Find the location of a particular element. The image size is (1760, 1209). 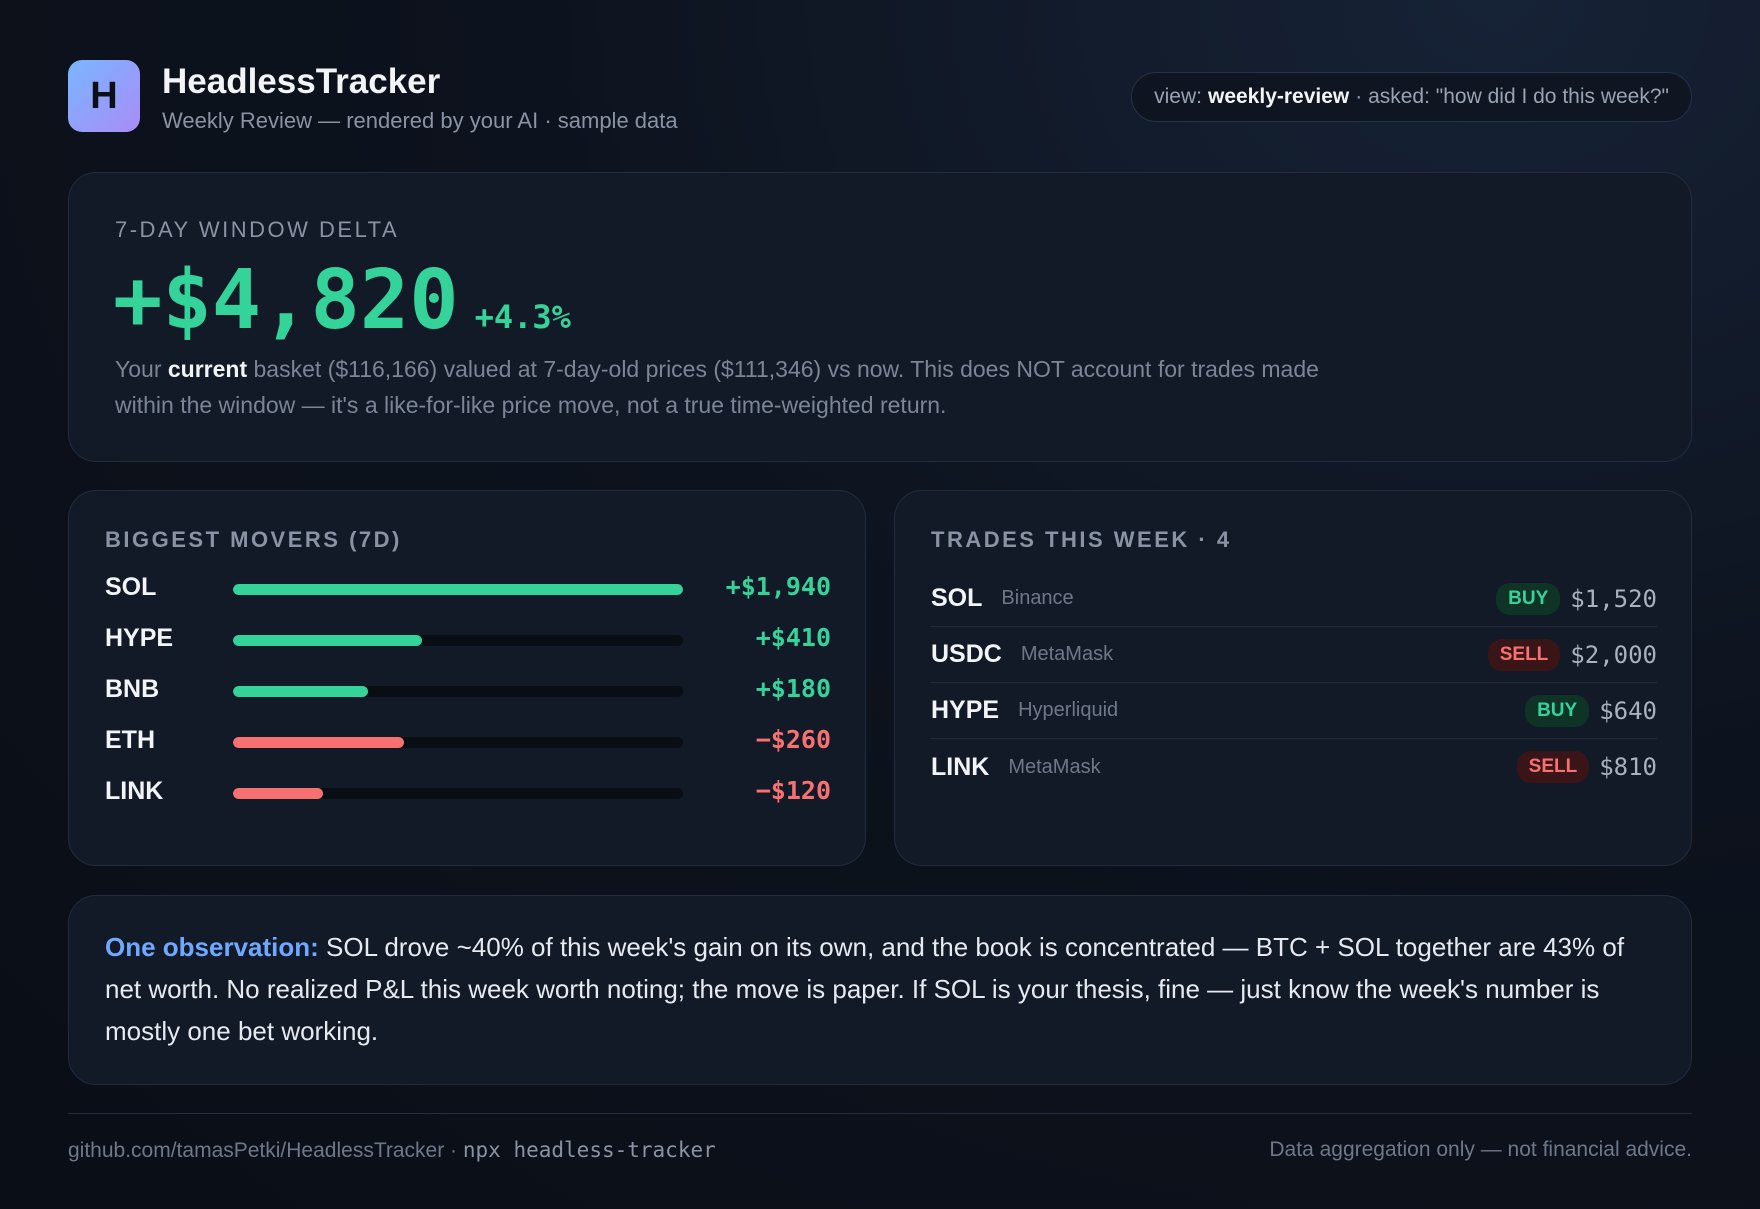

trade-right: SELL $2,000 is located at coordinates (1572, 654).